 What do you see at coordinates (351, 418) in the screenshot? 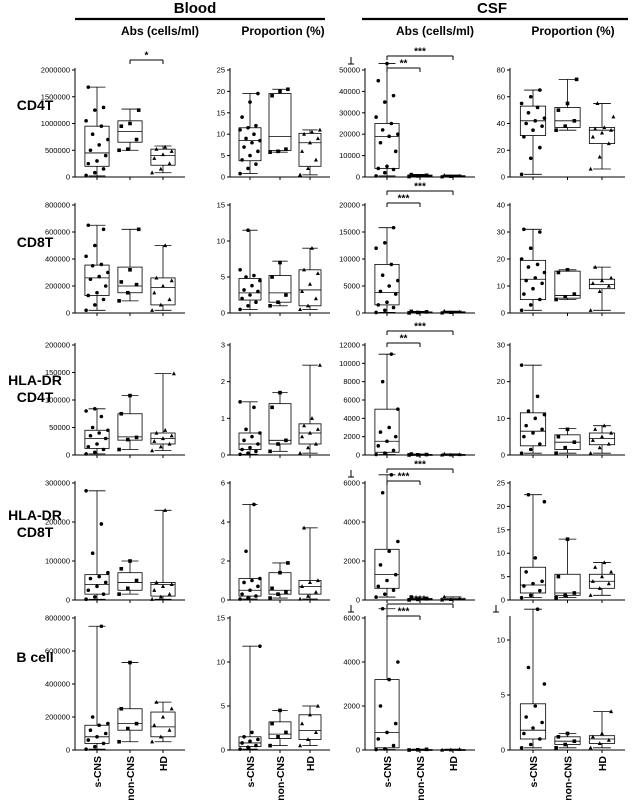
I see `y-tick-label: 4000` at bounding box center [351, 418].